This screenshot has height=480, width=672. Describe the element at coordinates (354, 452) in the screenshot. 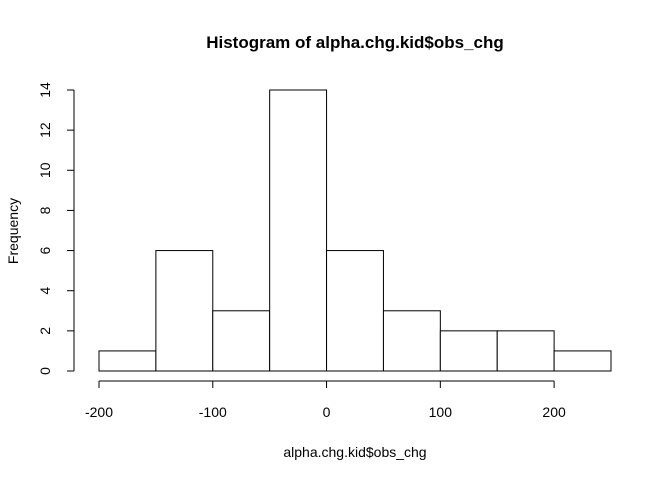

I see `x-axis-label: alpha.chg.kid$obs_chg` at that location.